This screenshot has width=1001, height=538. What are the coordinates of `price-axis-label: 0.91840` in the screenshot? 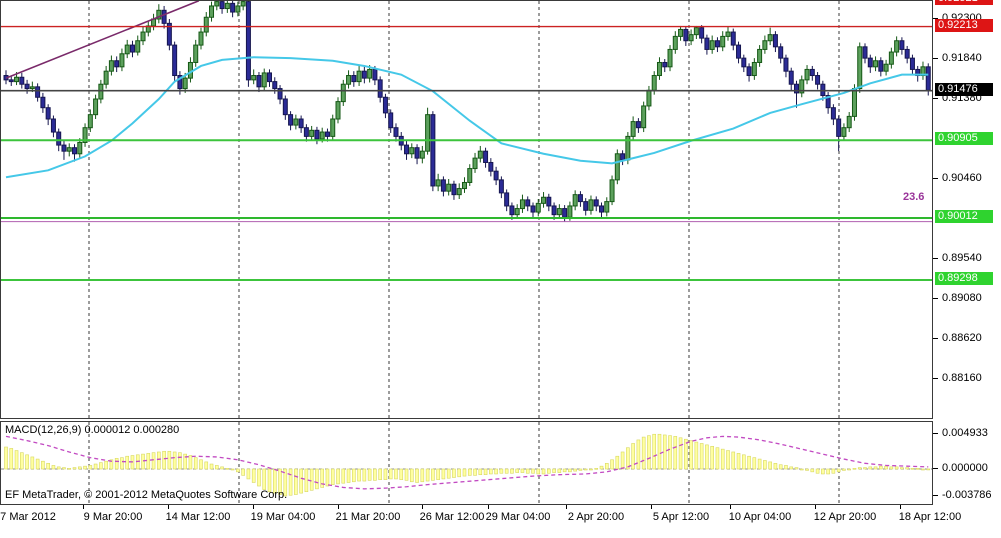 It's located at (962, 58).